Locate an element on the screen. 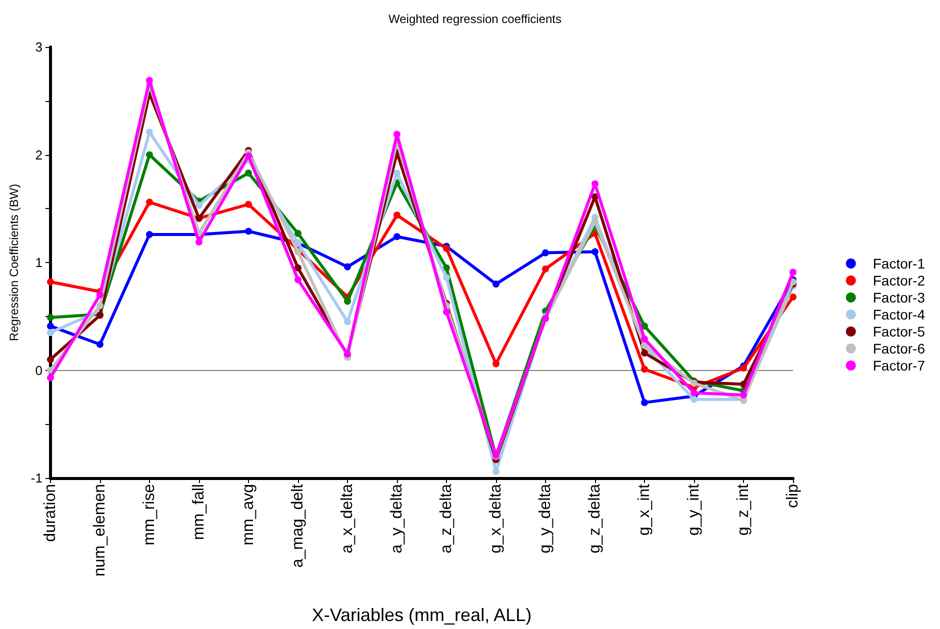 The height and width of the screenshot is (629, 940). y-axis-title: Regression Coefficients (BW) is located at coordinates (14, 263).